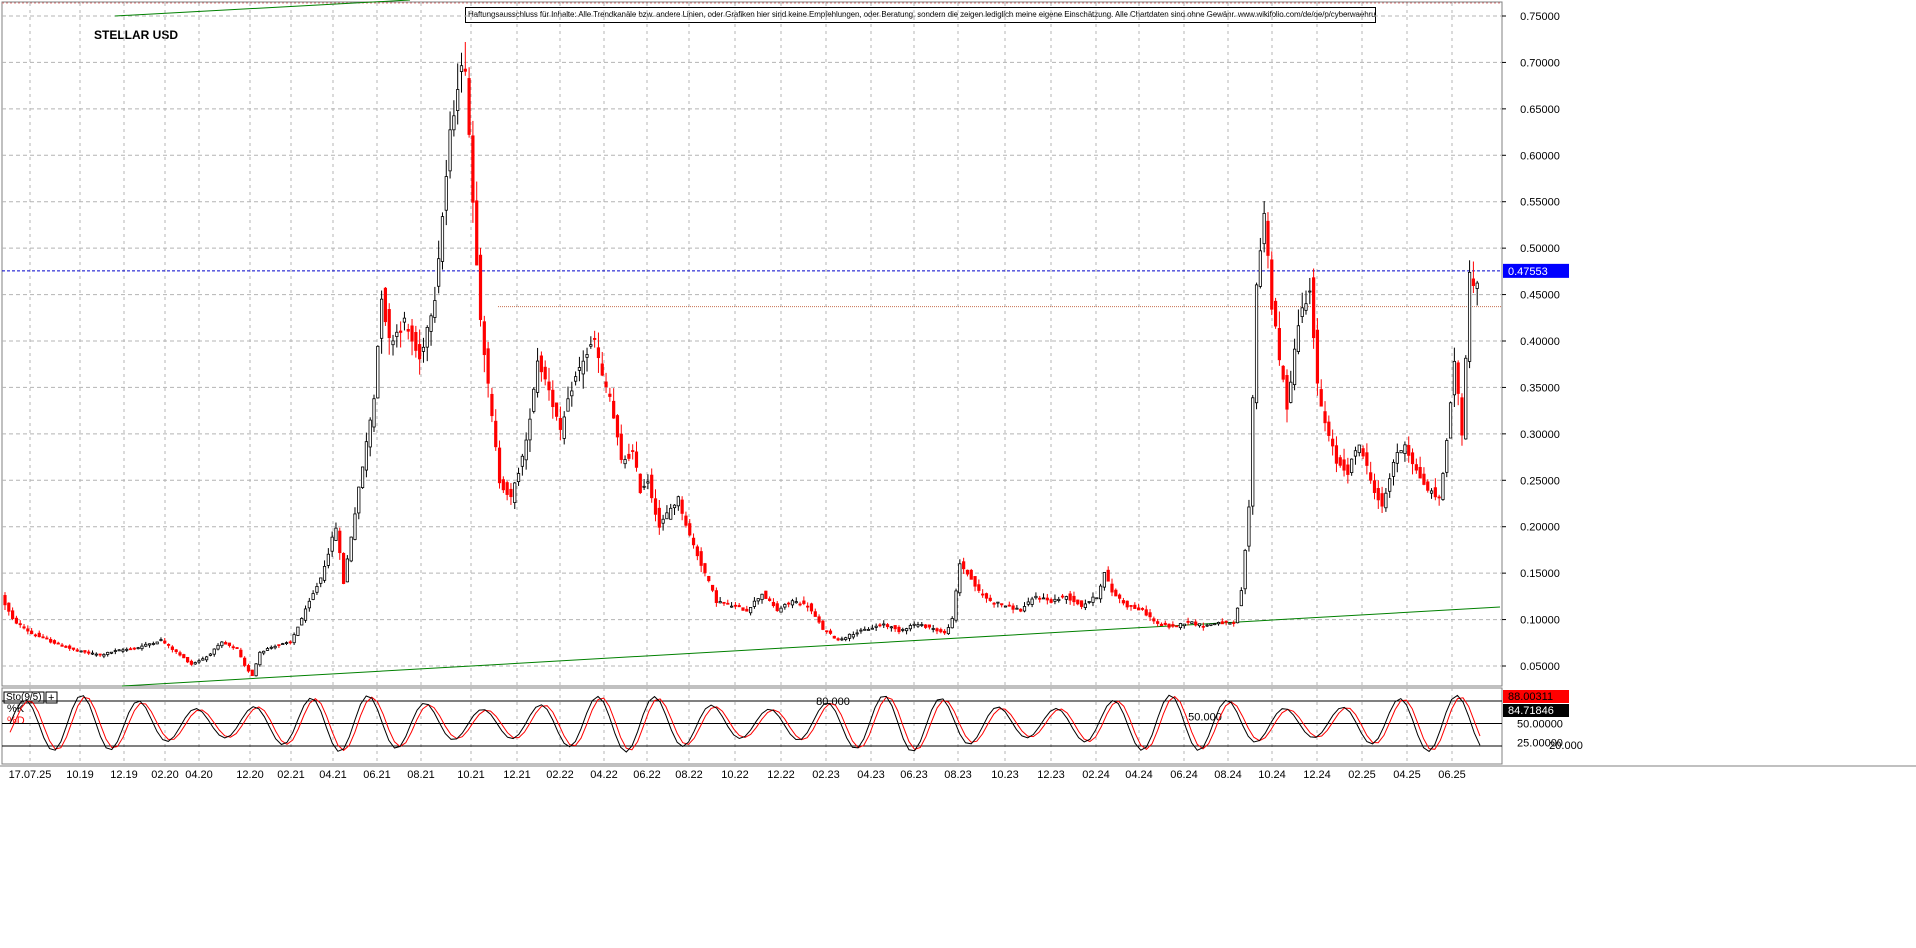 Image resolution: width=1916 pixels, height=948 pixels. What do you see at coordinates (1540, 667) in the screenshot?
I see `y-tick-label: 0.05000` at bounding box center [1540, 667].